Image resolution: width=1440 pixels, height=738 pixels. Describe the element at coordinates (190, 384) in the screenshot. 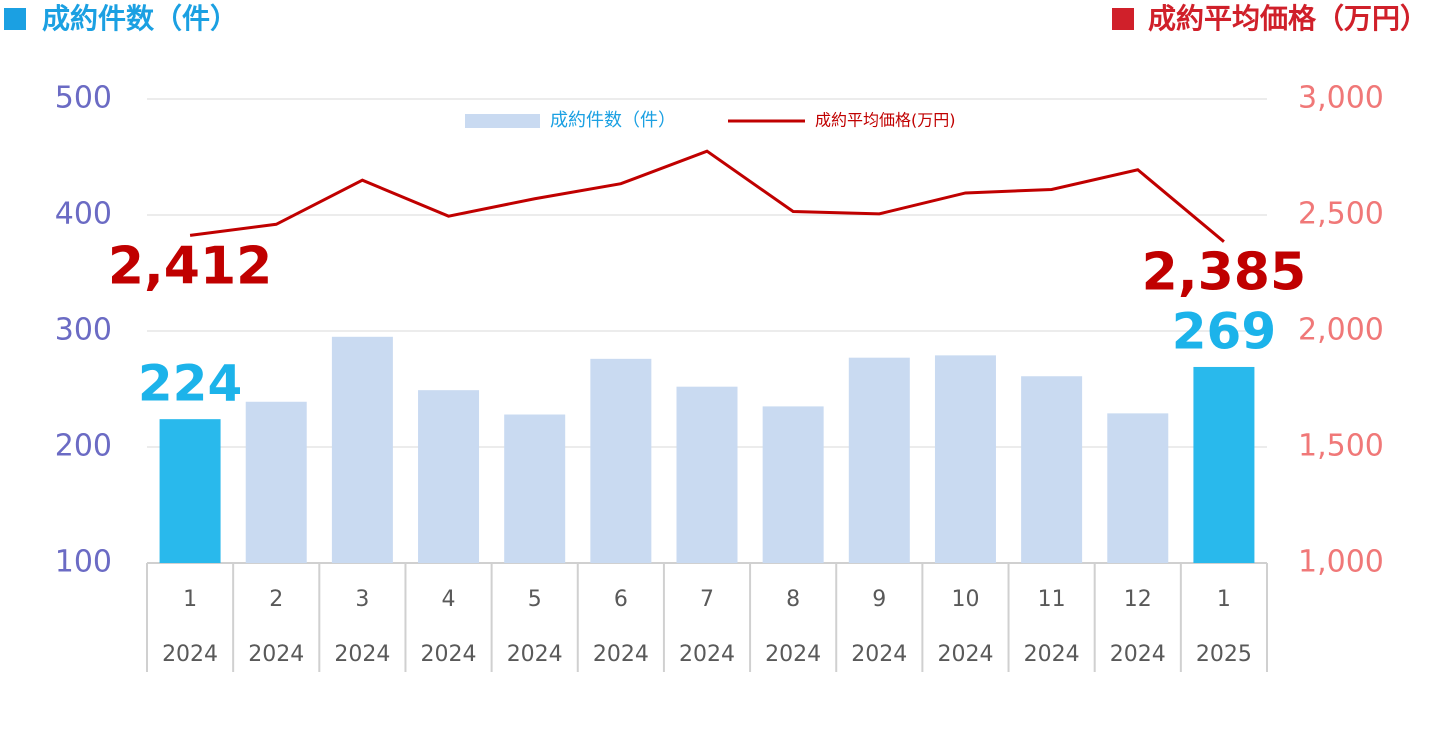

I see `bar-value-label: 224` at that location.